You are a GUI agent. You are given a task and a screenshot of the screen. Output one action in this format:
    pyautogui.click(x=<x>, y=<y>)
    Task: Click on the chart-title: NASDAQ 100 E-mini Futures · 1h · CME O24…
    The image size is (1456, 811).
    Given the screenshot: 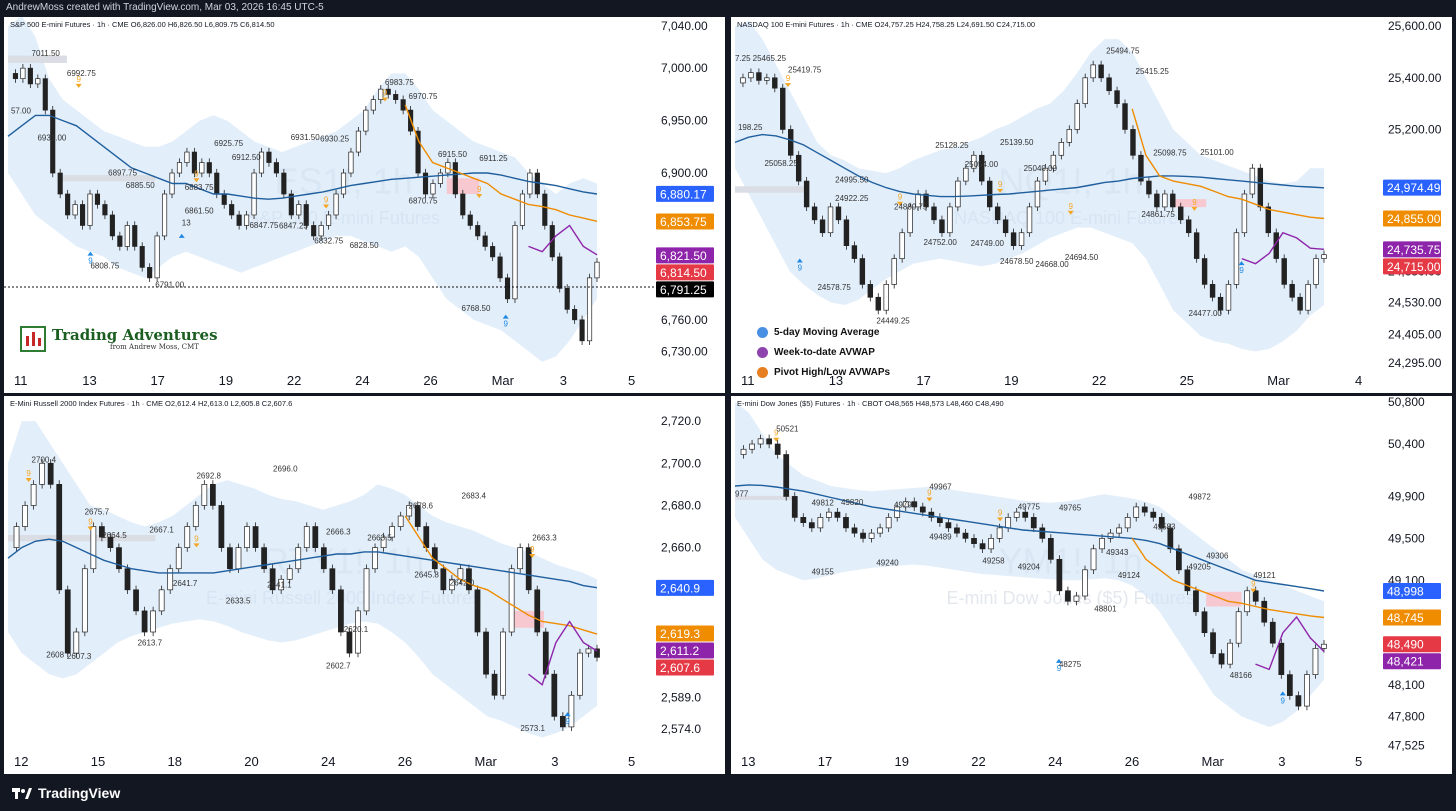 What is the action you would take?
    pyautogui.click(x=886, y=24)
    